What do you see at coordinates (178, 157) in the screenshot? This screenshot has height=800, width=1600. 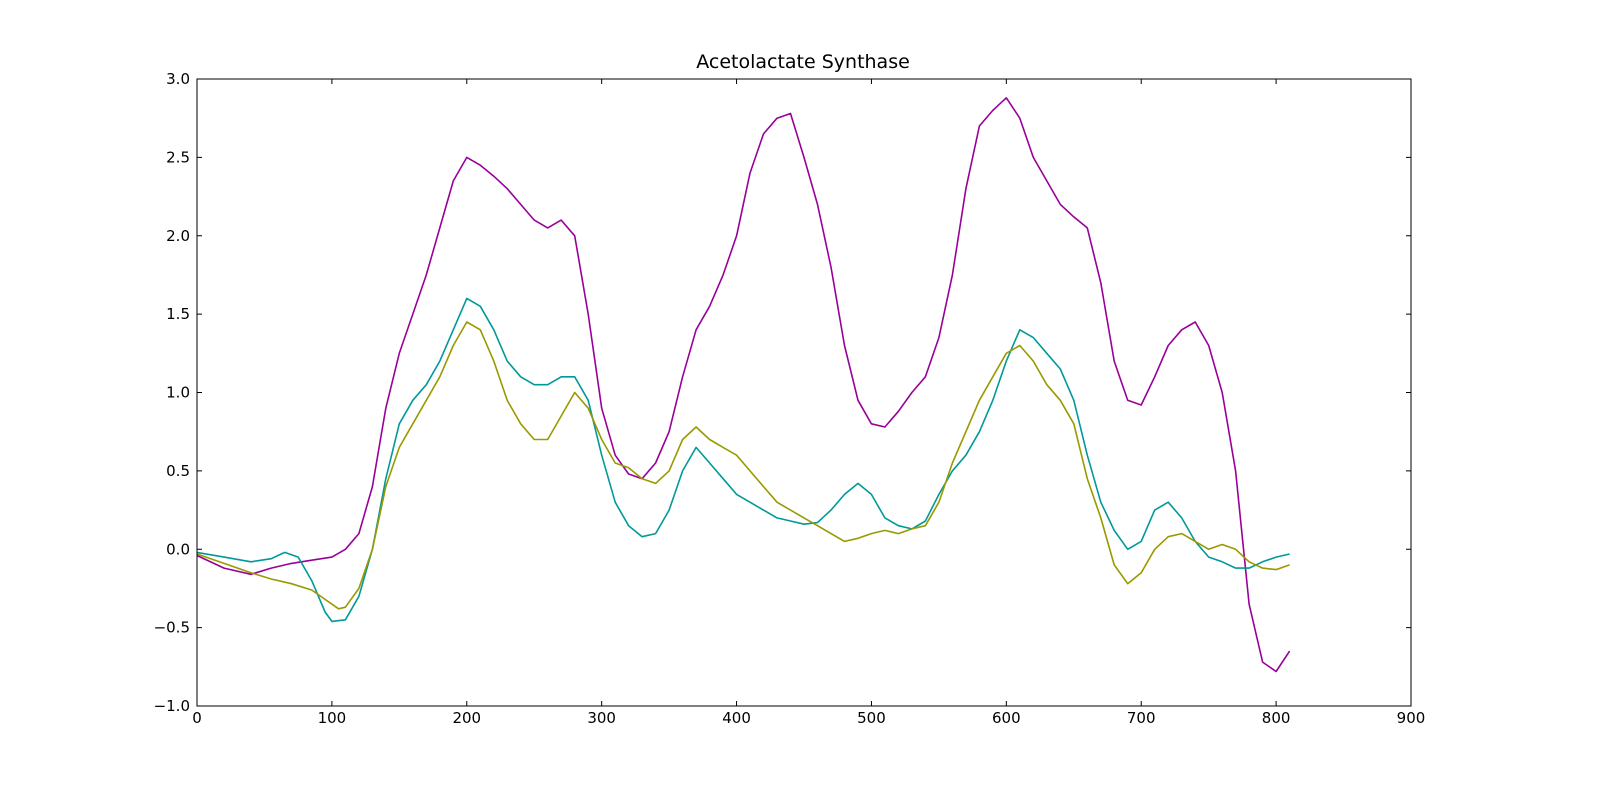 I see `y-tick-label: 2.5` at bounding box center [178, 157].